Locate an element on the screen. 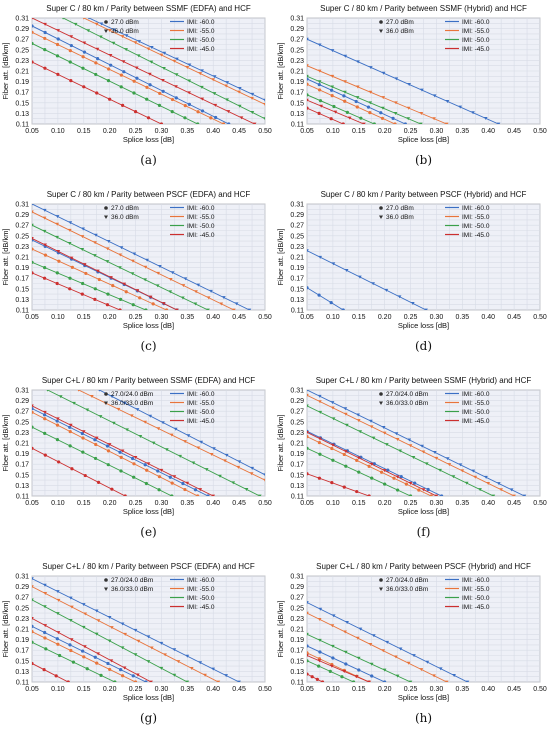  y-tick-label: 0.25 is located at coordinates (22, 50).